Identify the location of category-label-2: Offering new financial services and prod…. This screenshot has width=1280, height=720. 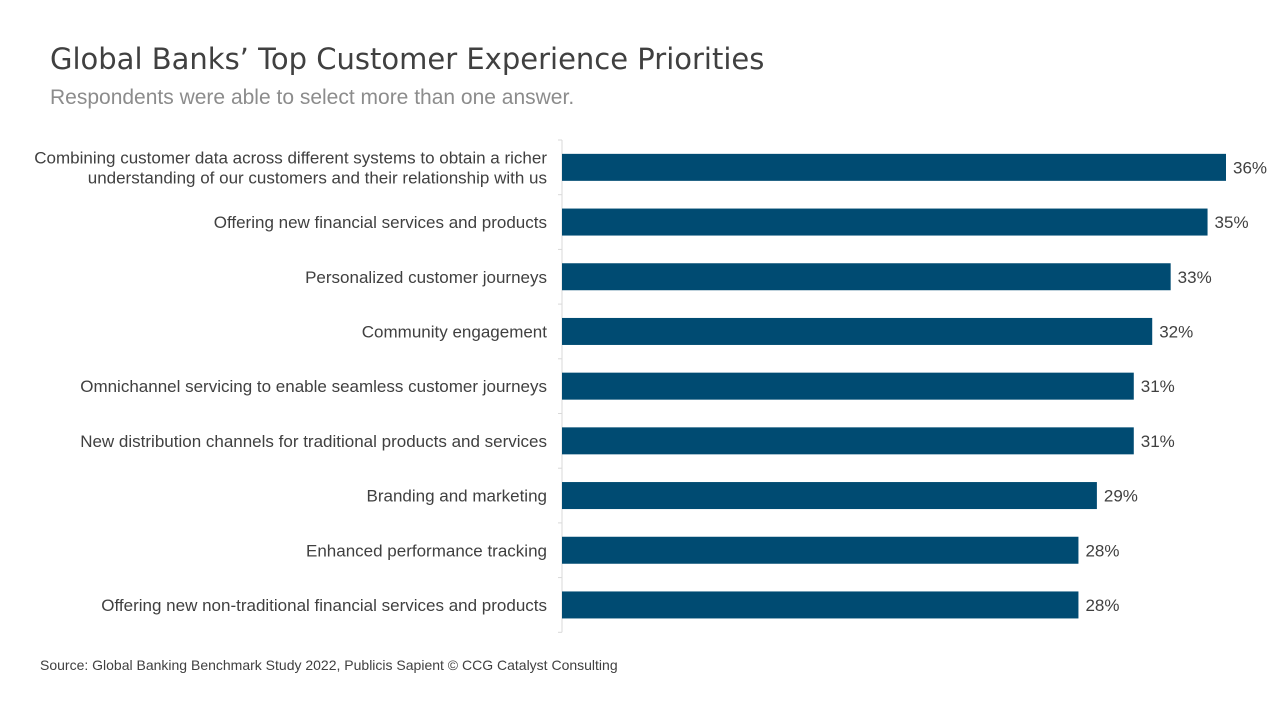
(380, 222).